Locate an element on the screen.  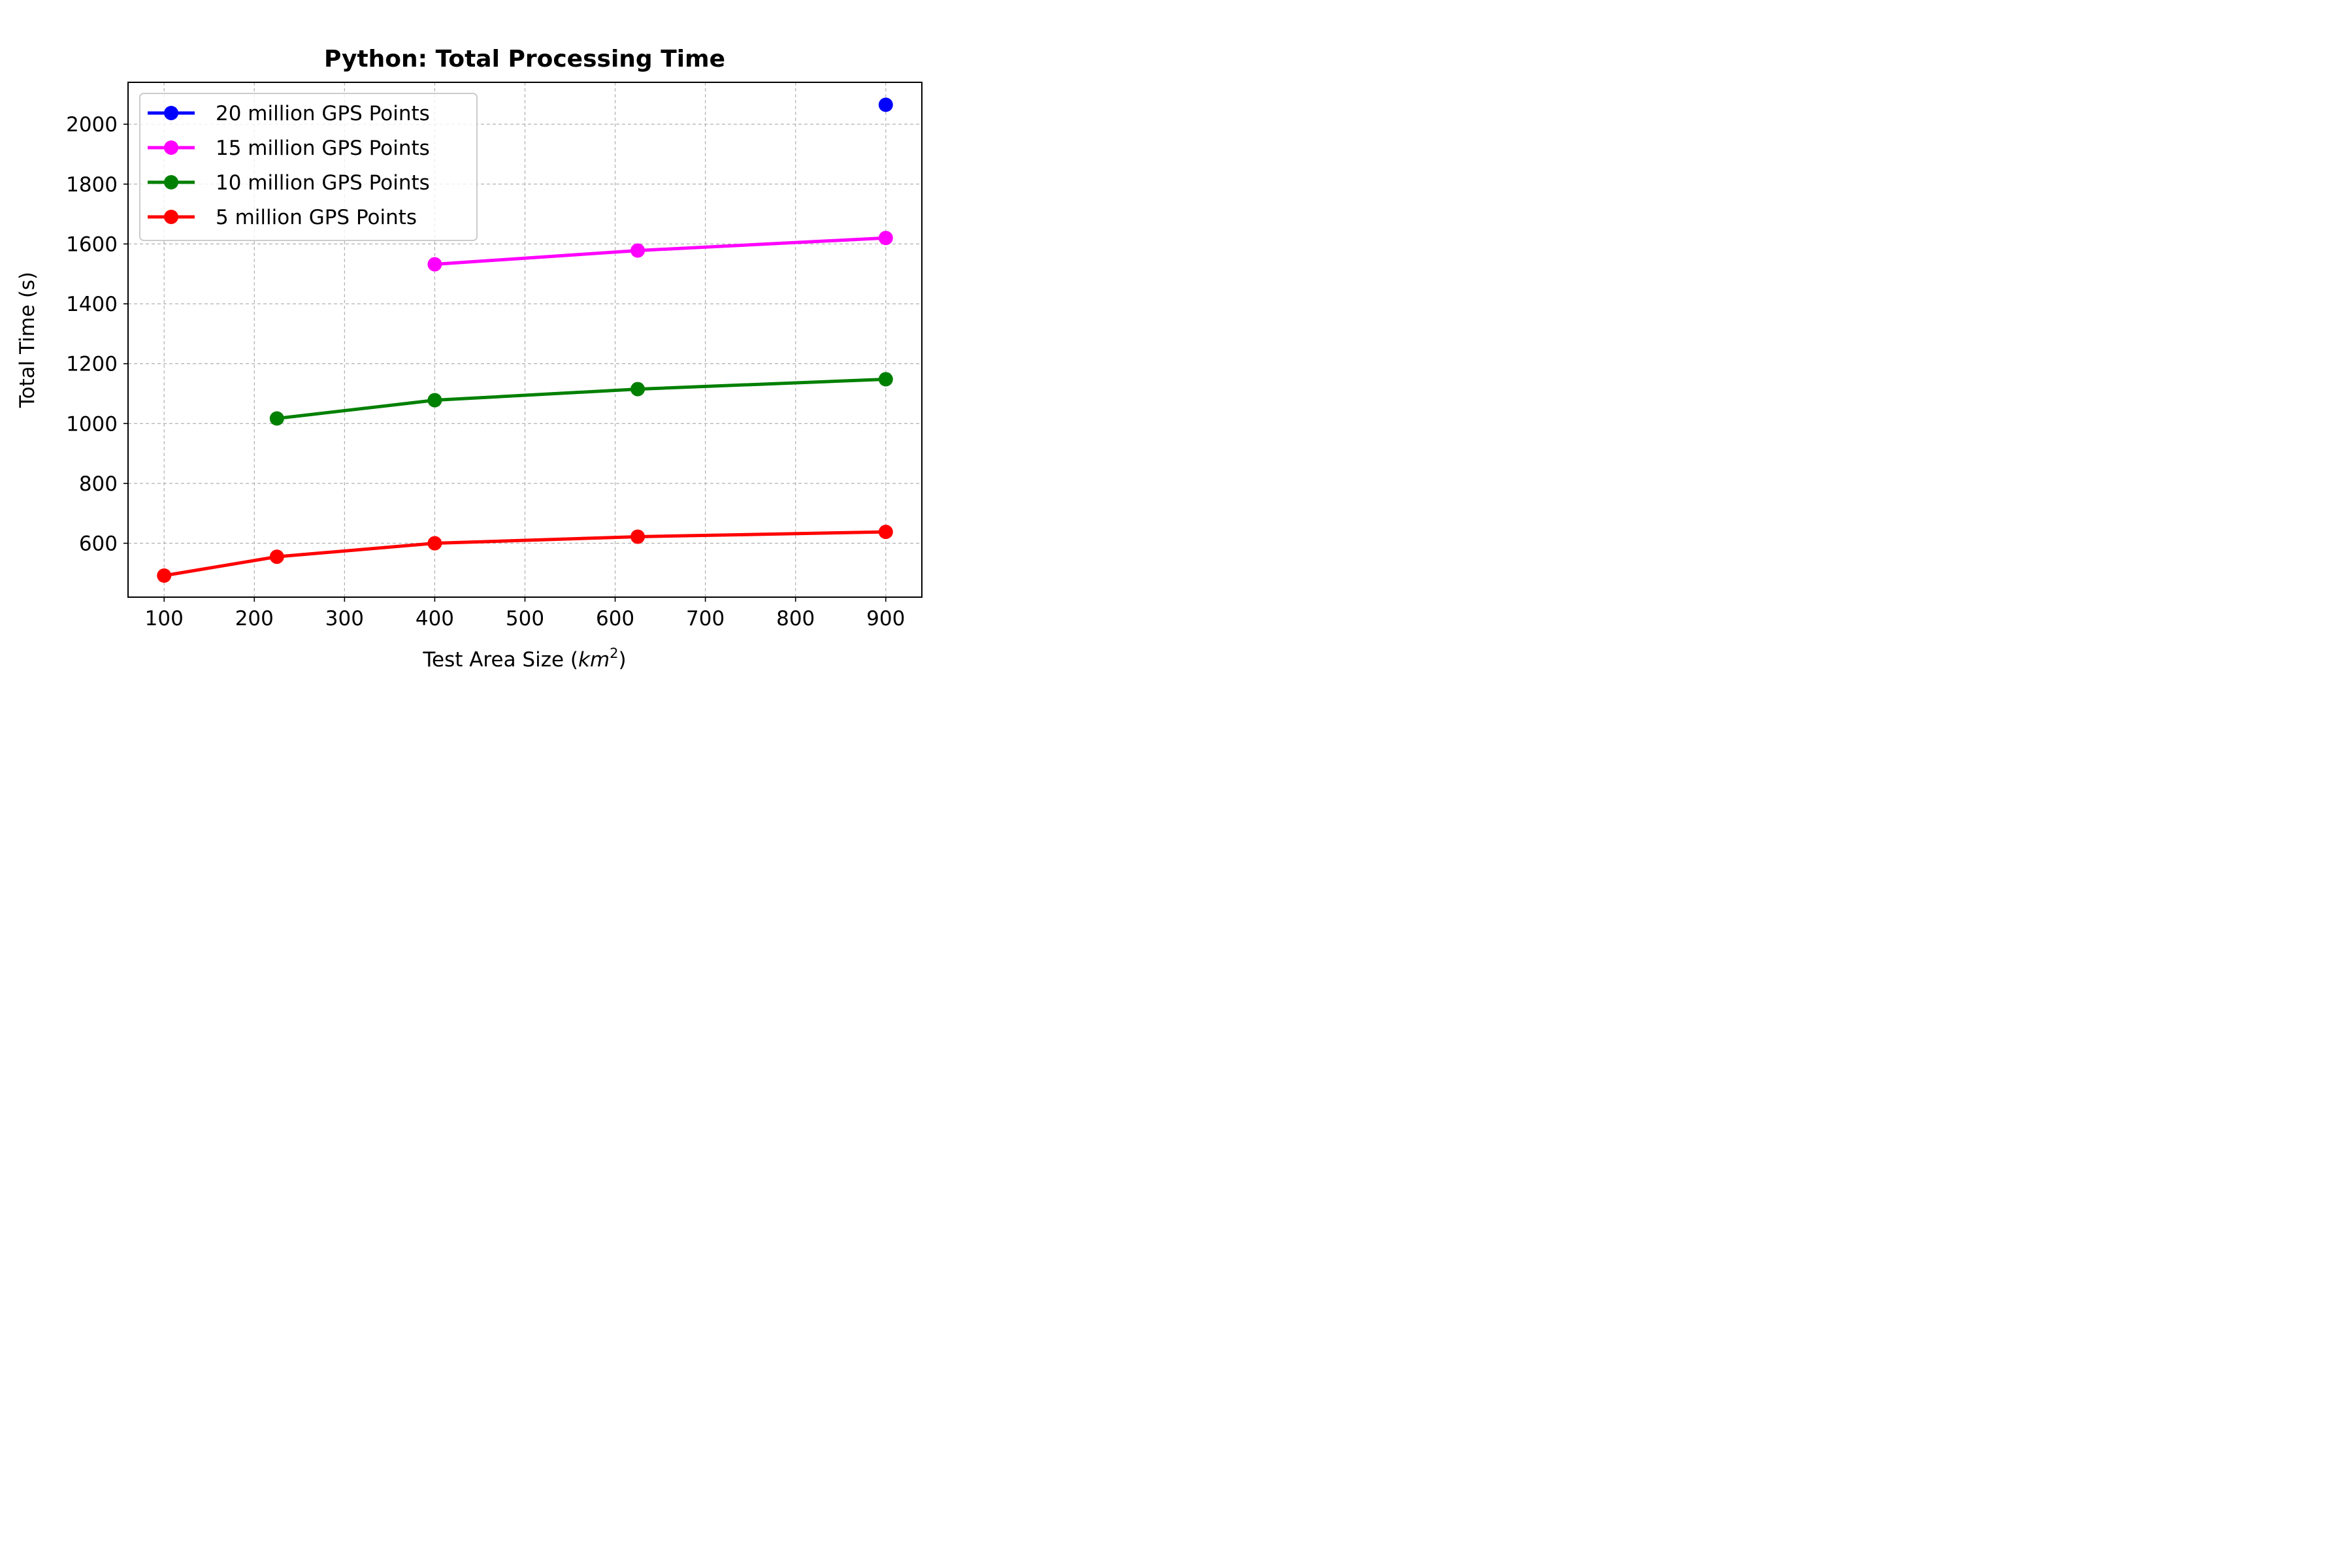
x-tick-label: 500 is located at coordinates (525, 618).